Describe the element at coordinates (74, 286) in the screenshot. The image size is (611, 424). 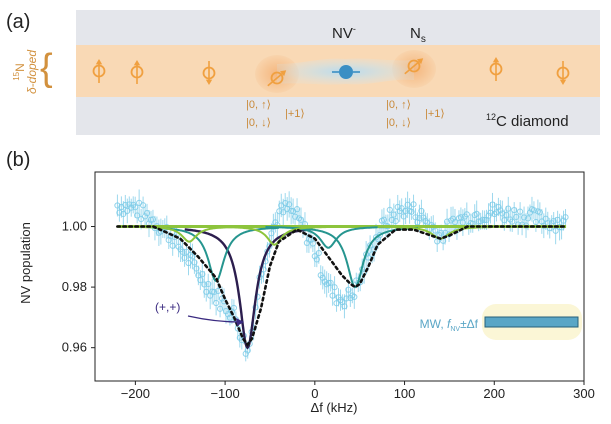
I see `y-tick-label: 0.98` at that location.